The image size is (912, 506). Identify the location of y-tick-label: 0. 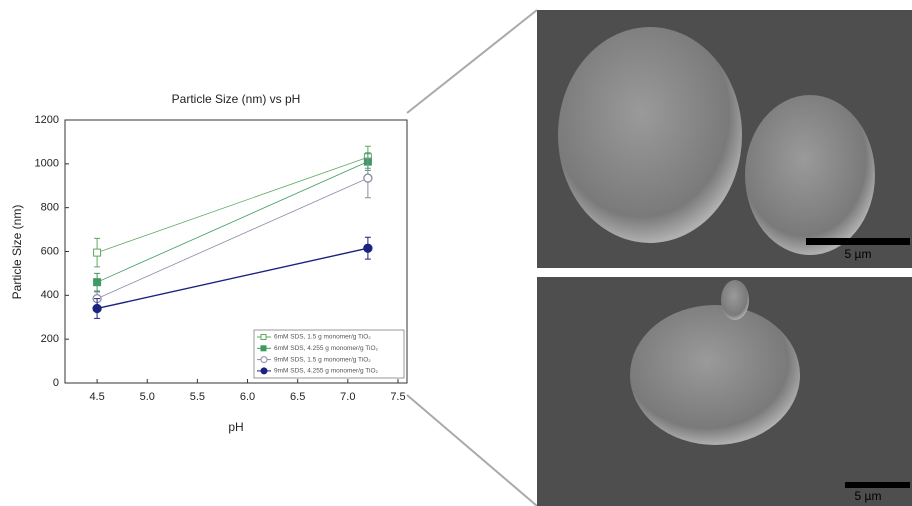
(56, 383).